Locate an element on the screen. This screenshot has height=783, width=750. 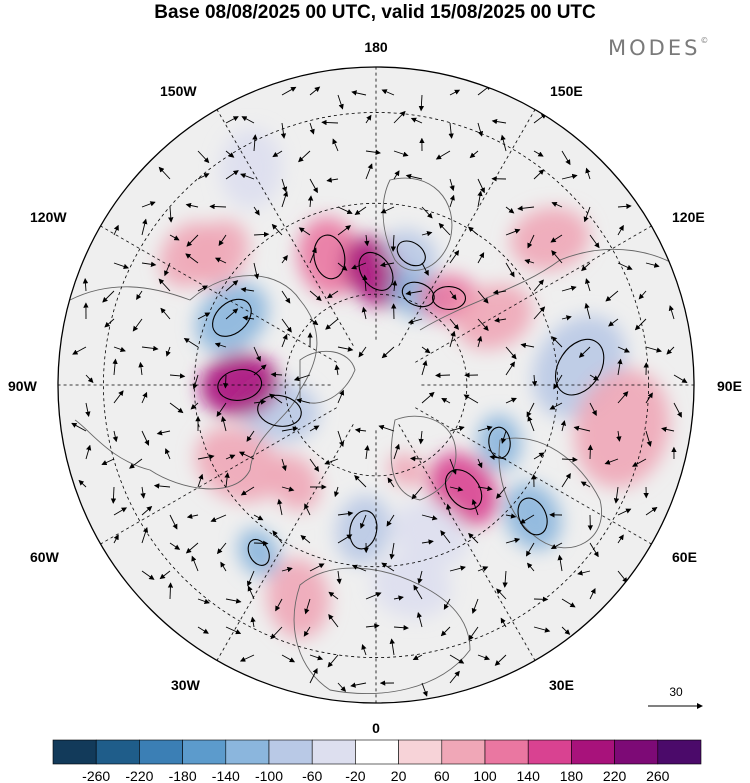
brand-mark: © is located at coordinates (704, 40).